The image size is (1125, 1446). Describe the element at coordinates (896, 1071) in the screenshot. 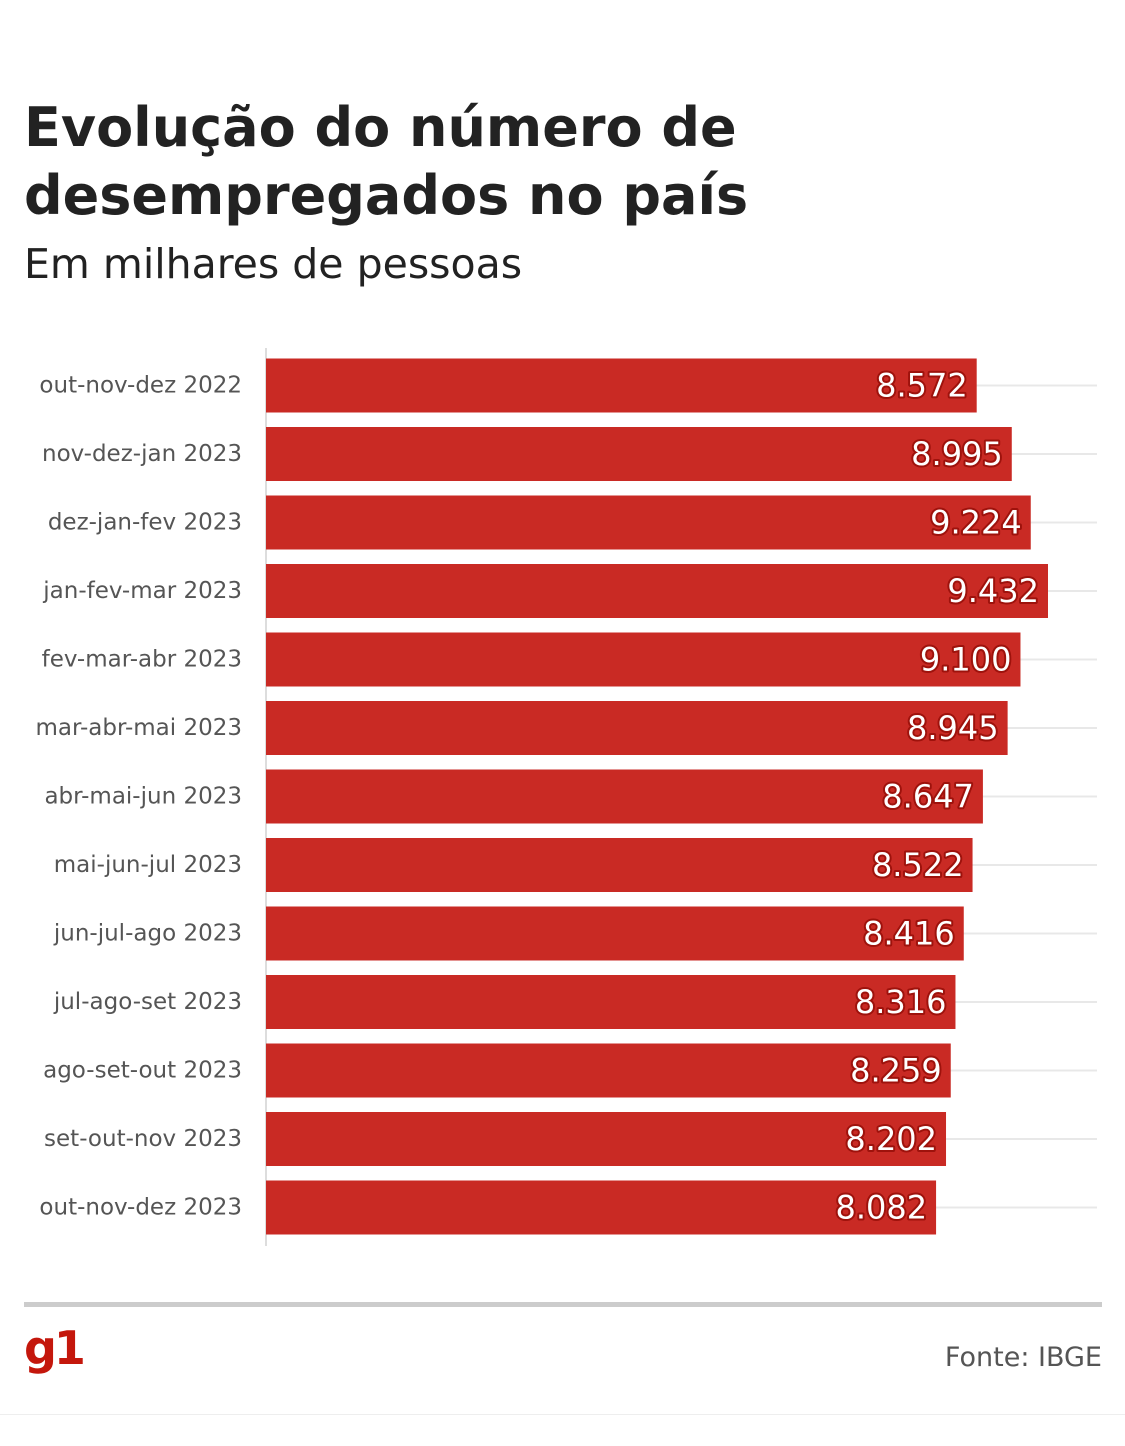

I see `value-label: 8.259` at that location.